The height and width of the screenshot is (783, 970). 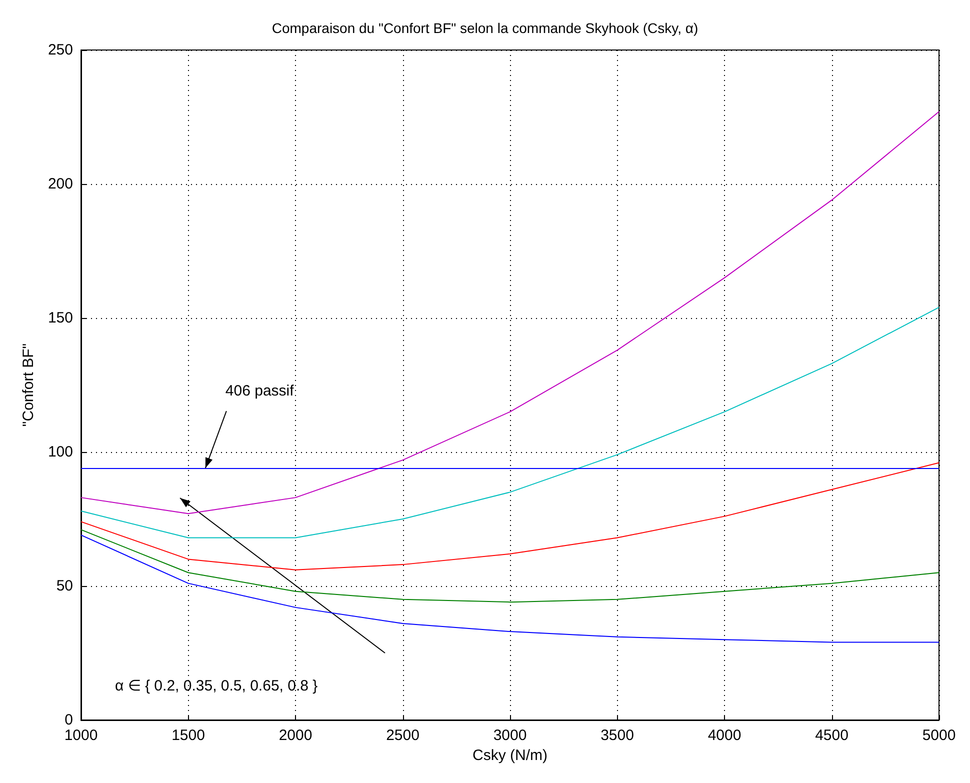 I want to click on x-tick-label: 2000, so click(x=295, y=735).